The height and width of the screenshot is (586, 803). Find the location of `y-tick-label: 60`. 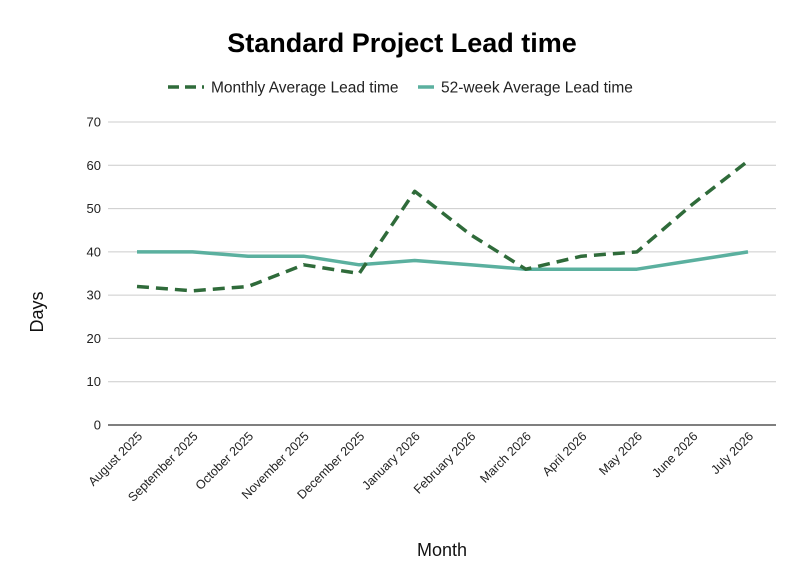

y-tick-label: 60 is located at coordinates (94, 165).